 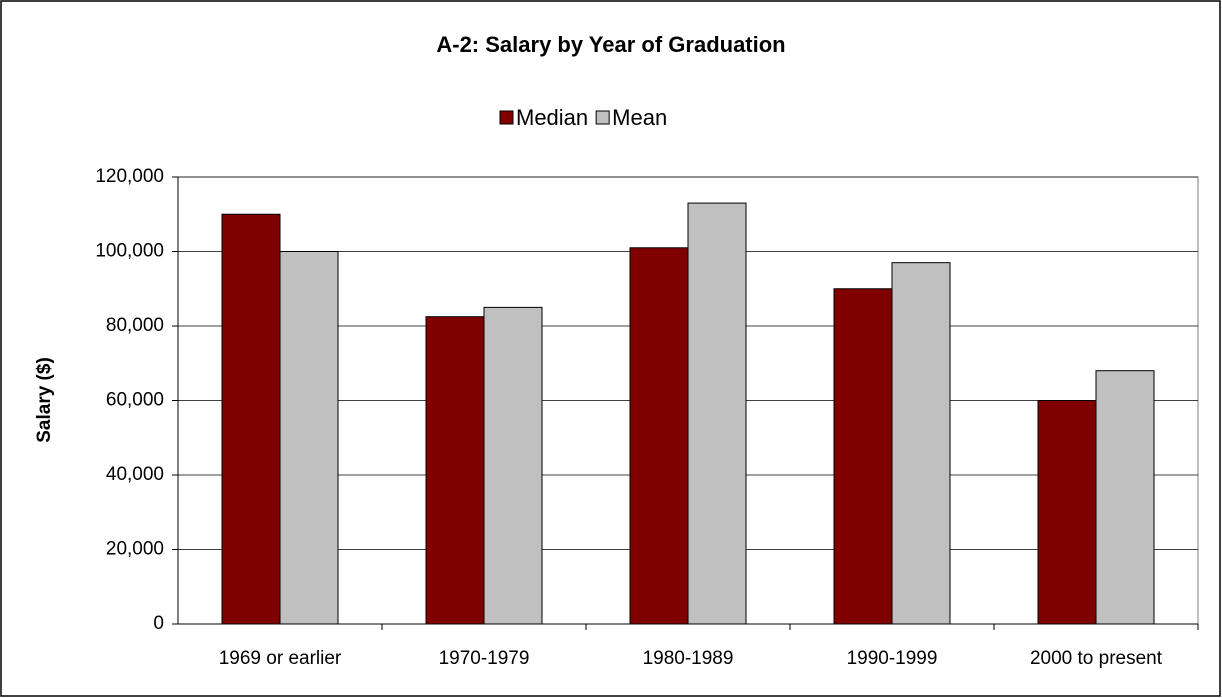 What do you see at coordinates (135, 325) in the screenshot?
I see `y-tick-label: 80,000` at bounding box center [135, 325].